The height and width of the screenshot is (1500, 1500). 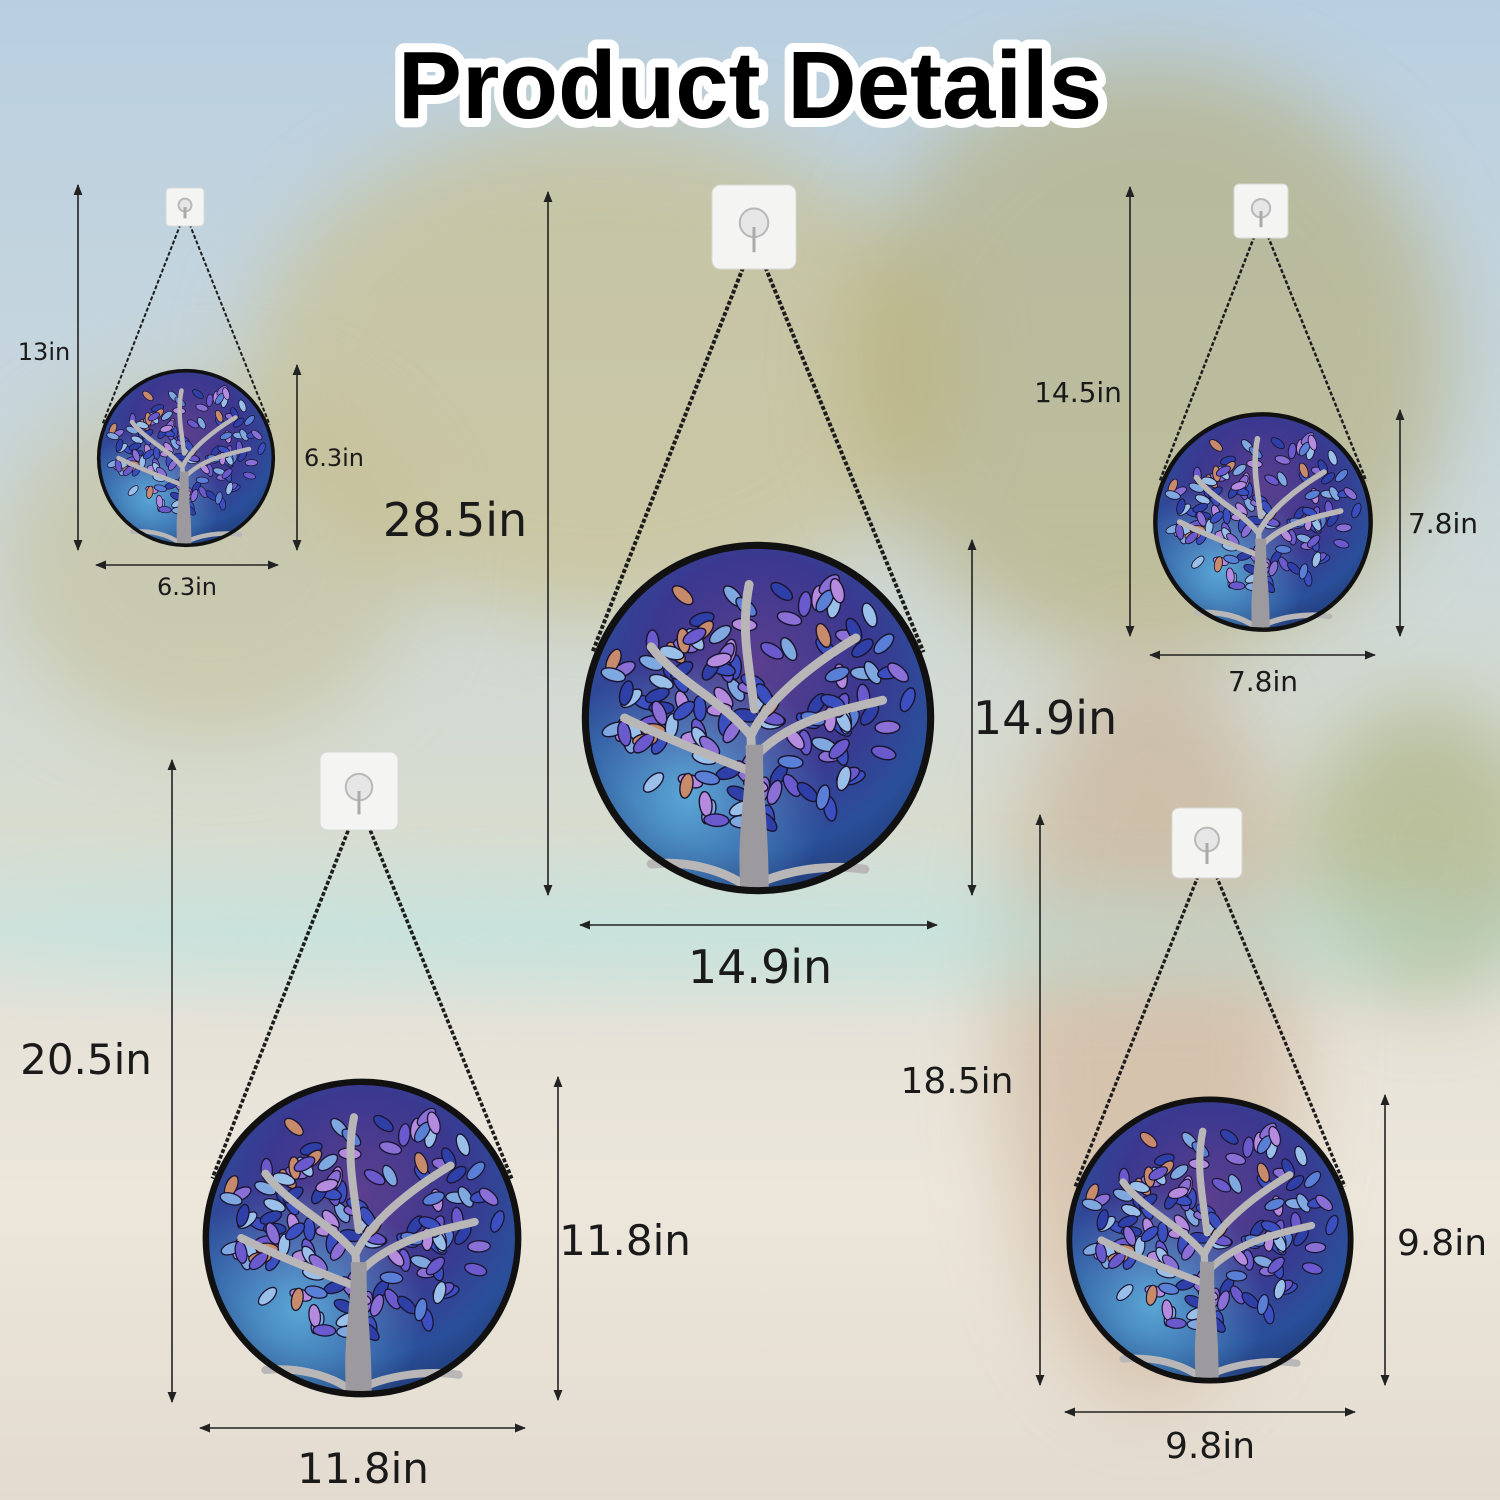 I want to click on total-height-label: 28.5in, so click(x=455, y=520).